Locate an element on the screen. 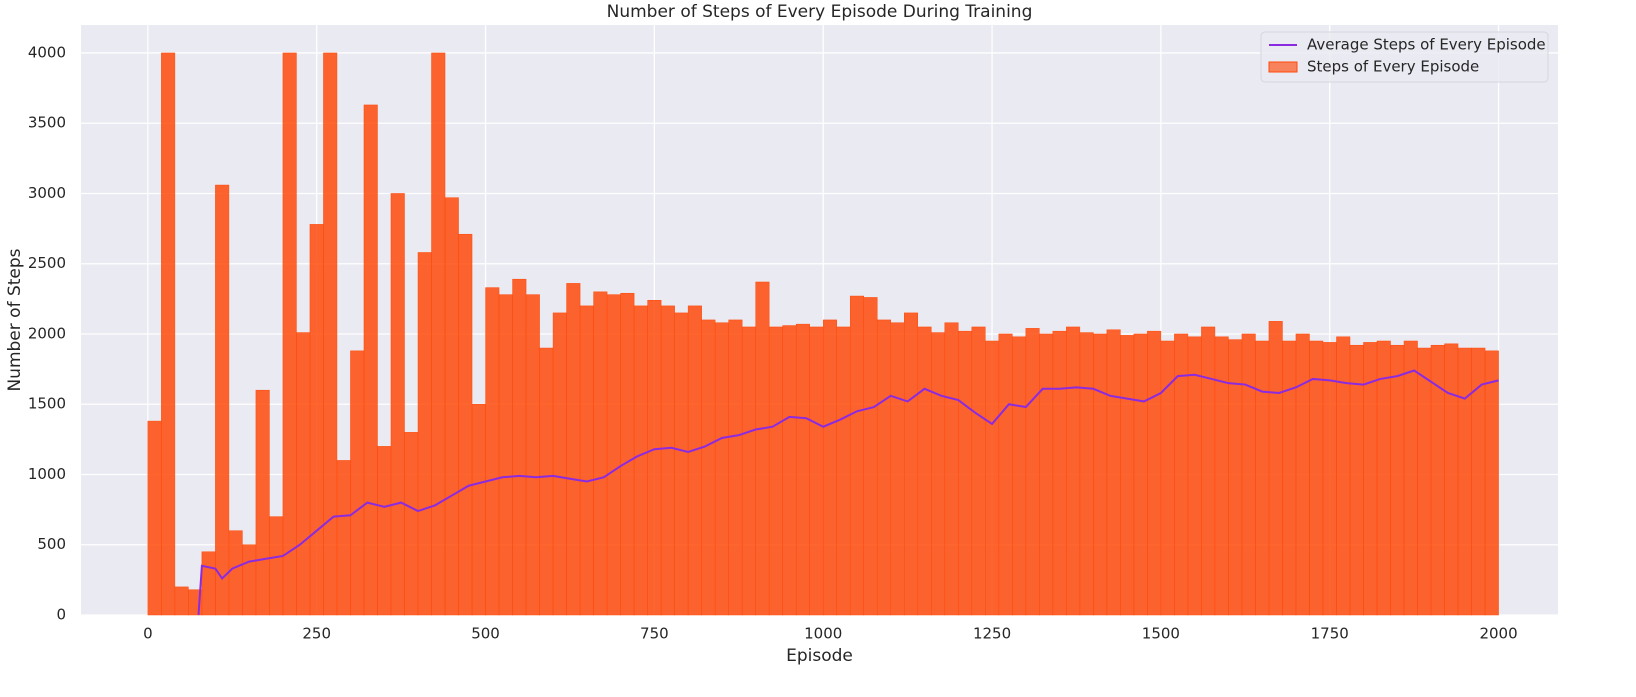 This screenshot has height=697, width=1636. x-tick-label: 2000 is located at coordinates (1498, 634).